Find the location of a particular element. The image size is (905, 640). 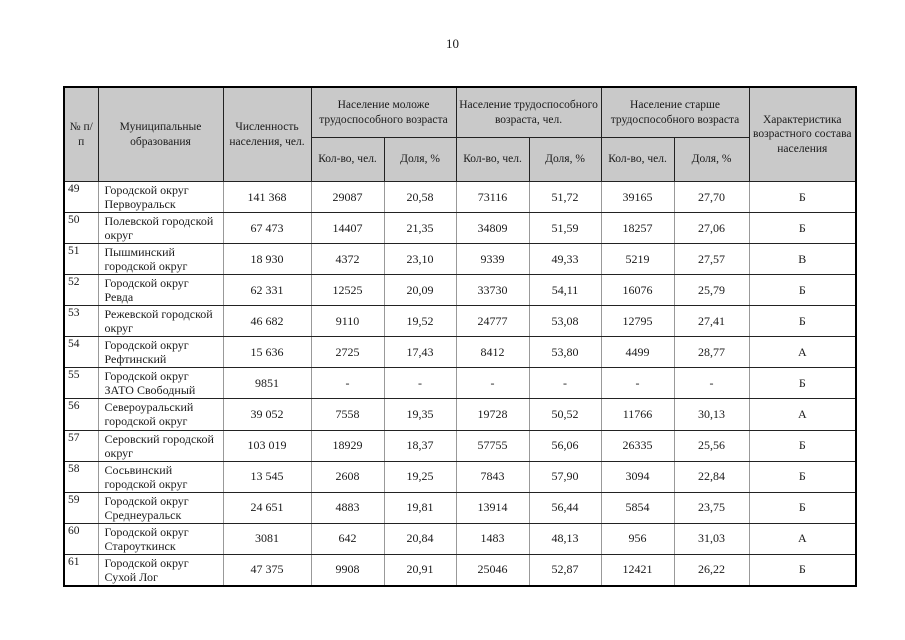

cell-older-count: 26335 is located at coordinates (637, 445).